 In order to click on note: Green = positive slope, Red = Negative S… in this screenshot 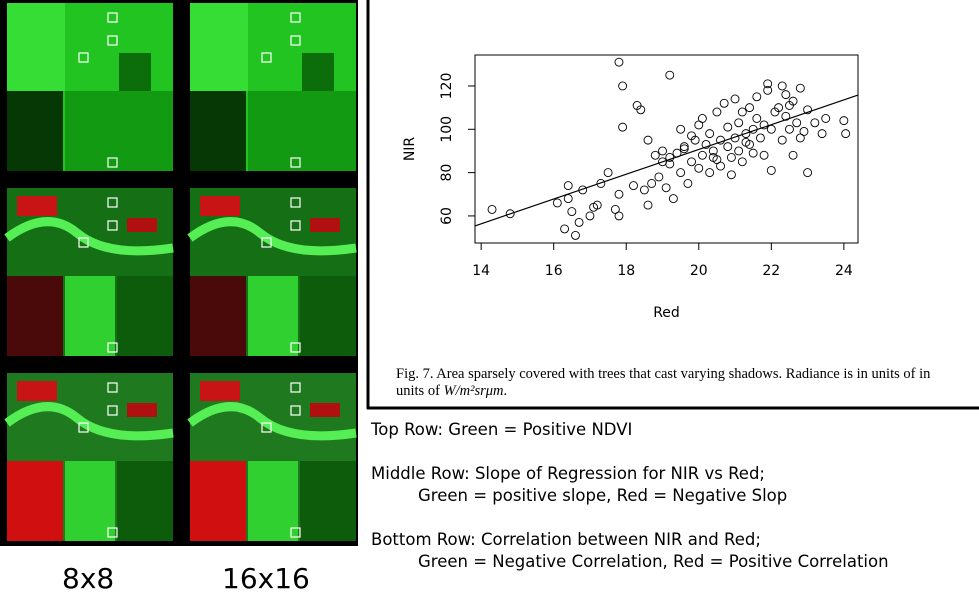, I will do `click(603, 495)`.